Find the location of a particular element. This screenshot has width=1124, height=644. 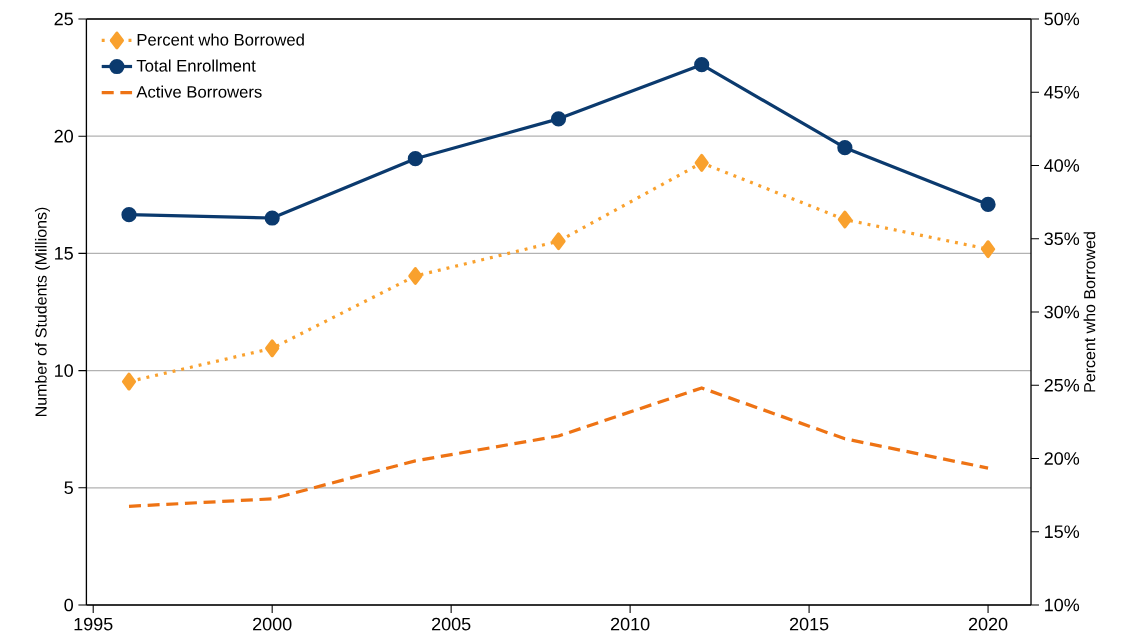

legend-label: Total Enrollment is located at coordinates (196, 65).